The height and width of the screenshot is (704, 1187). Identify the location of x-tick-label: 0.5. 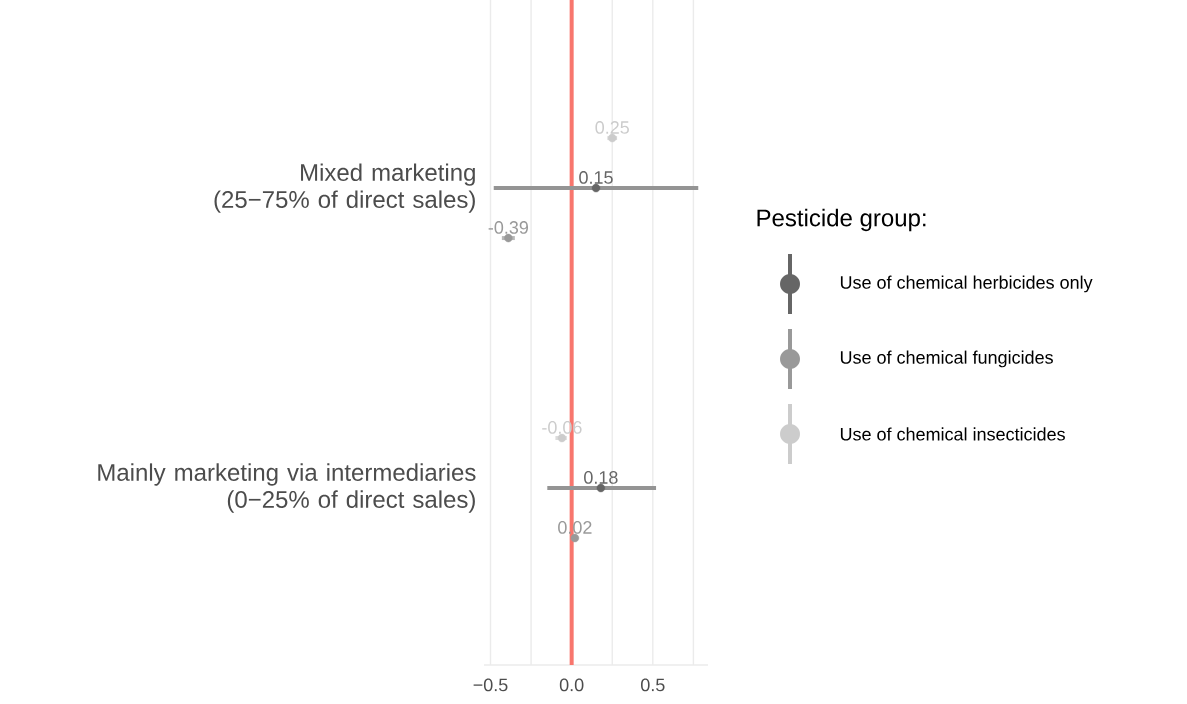
(653, 685).